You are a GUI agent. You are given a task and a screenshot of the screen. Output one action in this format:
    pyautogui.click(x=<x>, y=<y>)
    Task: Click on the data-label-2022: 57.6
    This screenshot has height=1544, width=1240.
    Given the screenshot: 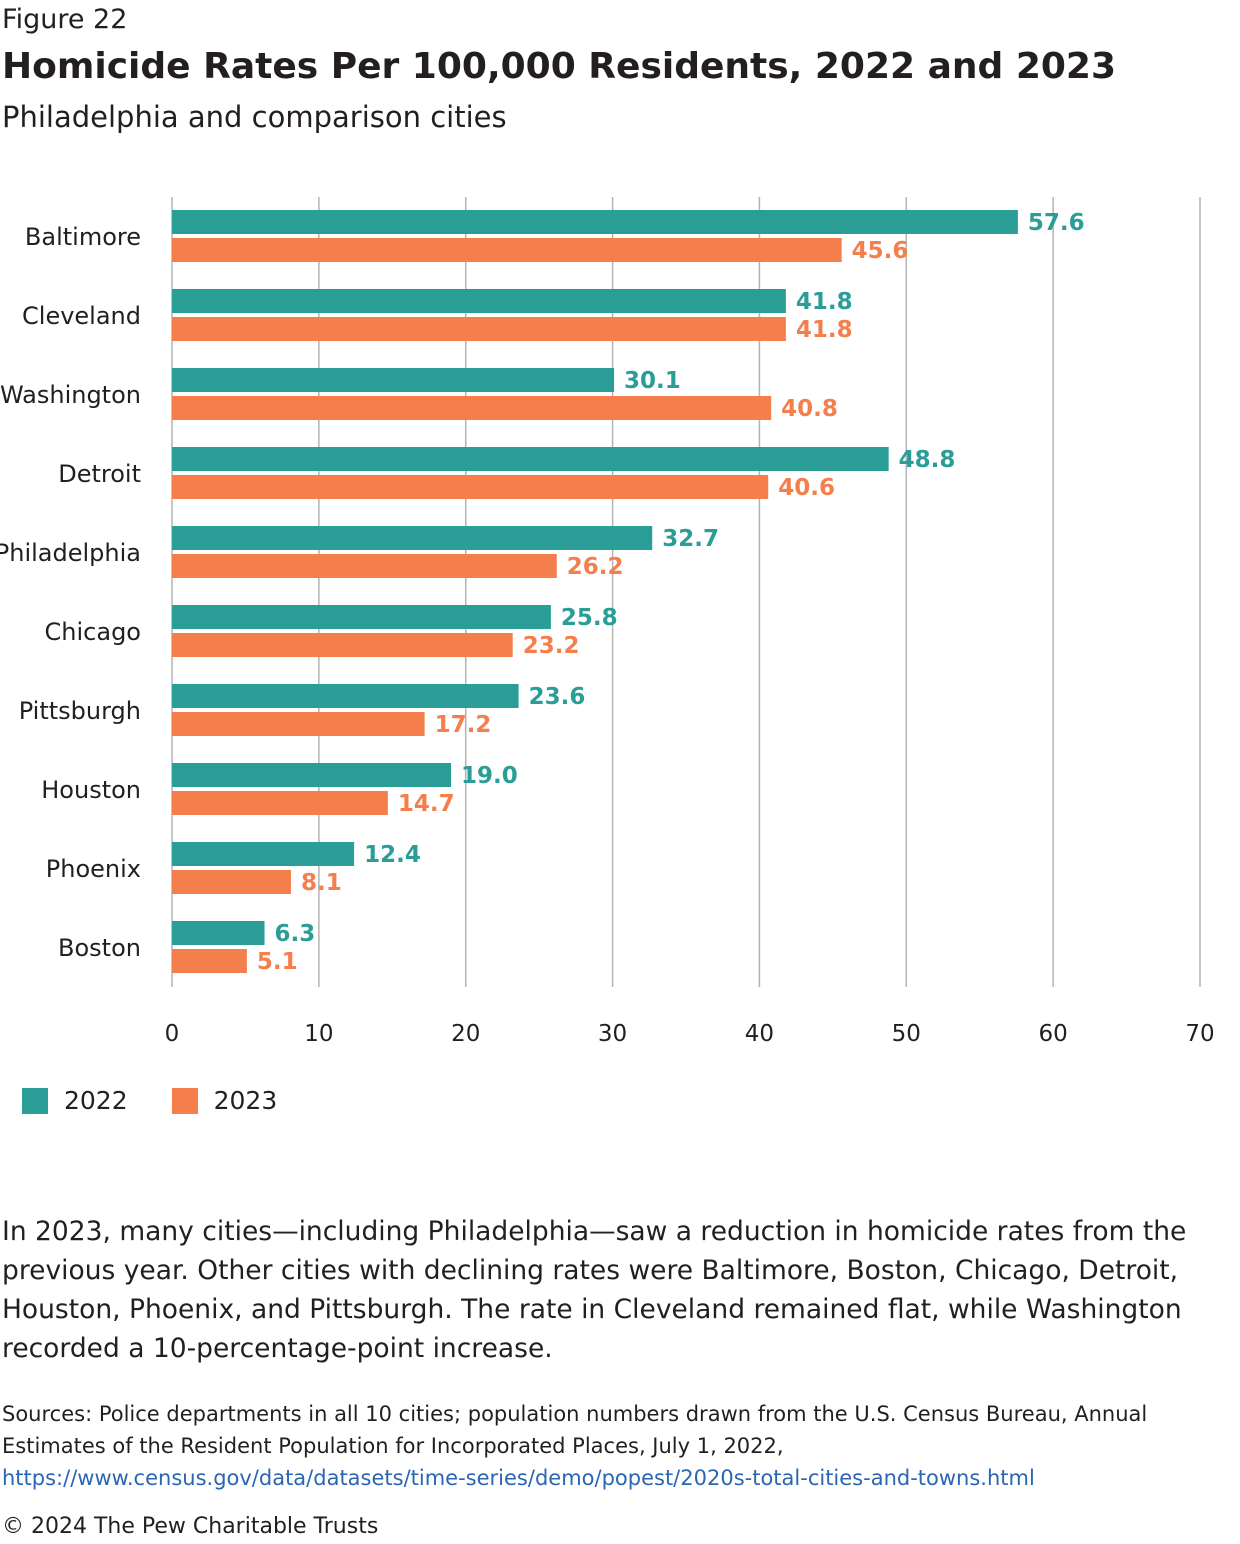 What is the action you would take?
    pyautogui.click(x=1056, y=223)
    